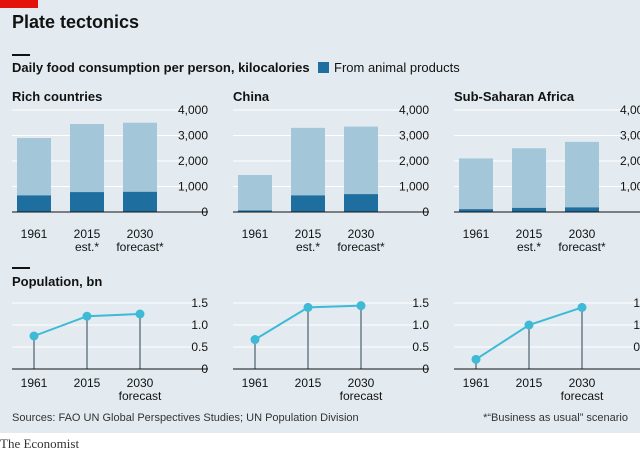 The image size is (640, 452). What do you see at coordinates (19, 4) in the screenshot?
I see `economist-red-tab` at bounding box center [19, 4].